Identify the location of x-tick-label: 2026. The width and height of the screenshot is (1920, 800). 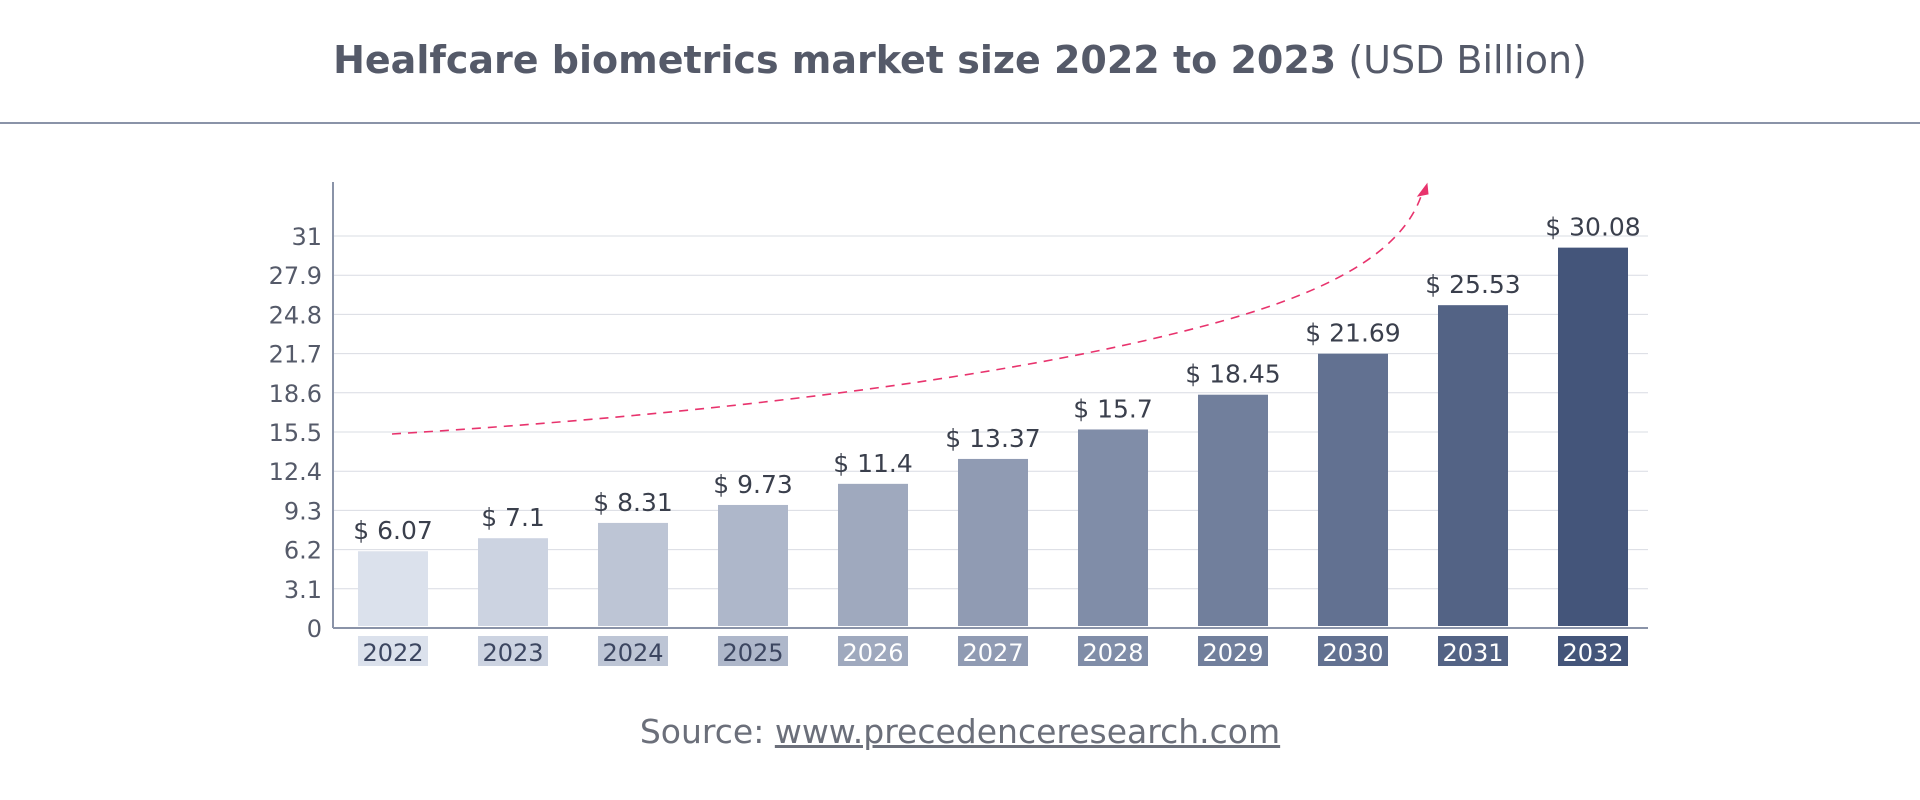
(872, 653).